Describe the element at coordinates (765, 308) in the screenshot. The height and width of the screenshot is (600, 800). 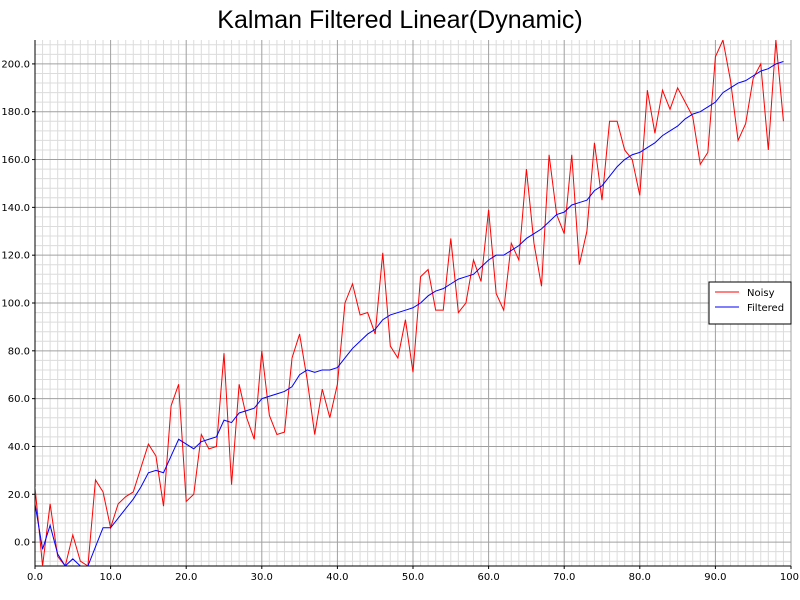
I see `legend-label-filtered: Filtered` at that location.